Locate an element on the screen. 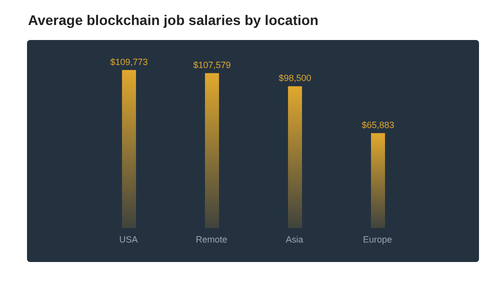 The width and height of the screenshot is (500, 300). data-label: $65,883 is located at coordinates (378, 125).